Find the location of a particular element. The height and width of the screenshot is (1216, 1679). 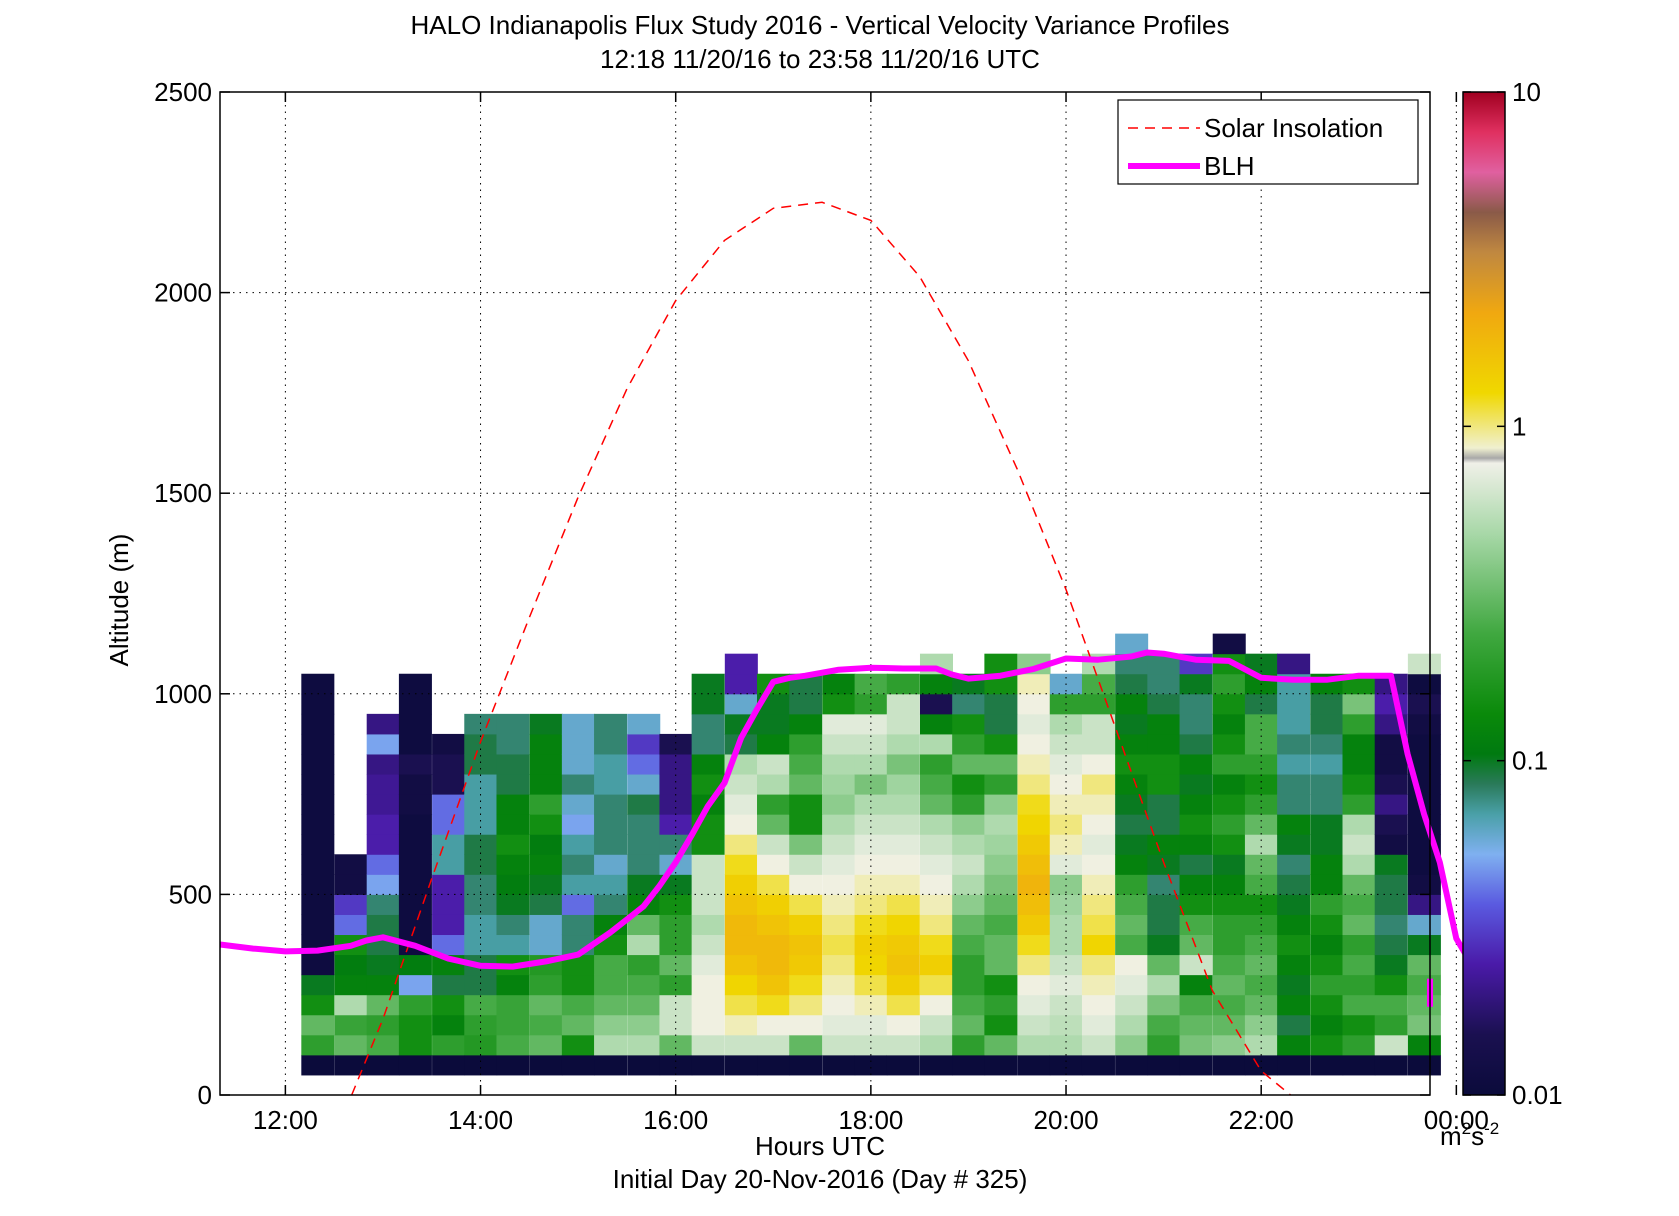

y-tick-label: 2000 is located at coordinates (183, 293).